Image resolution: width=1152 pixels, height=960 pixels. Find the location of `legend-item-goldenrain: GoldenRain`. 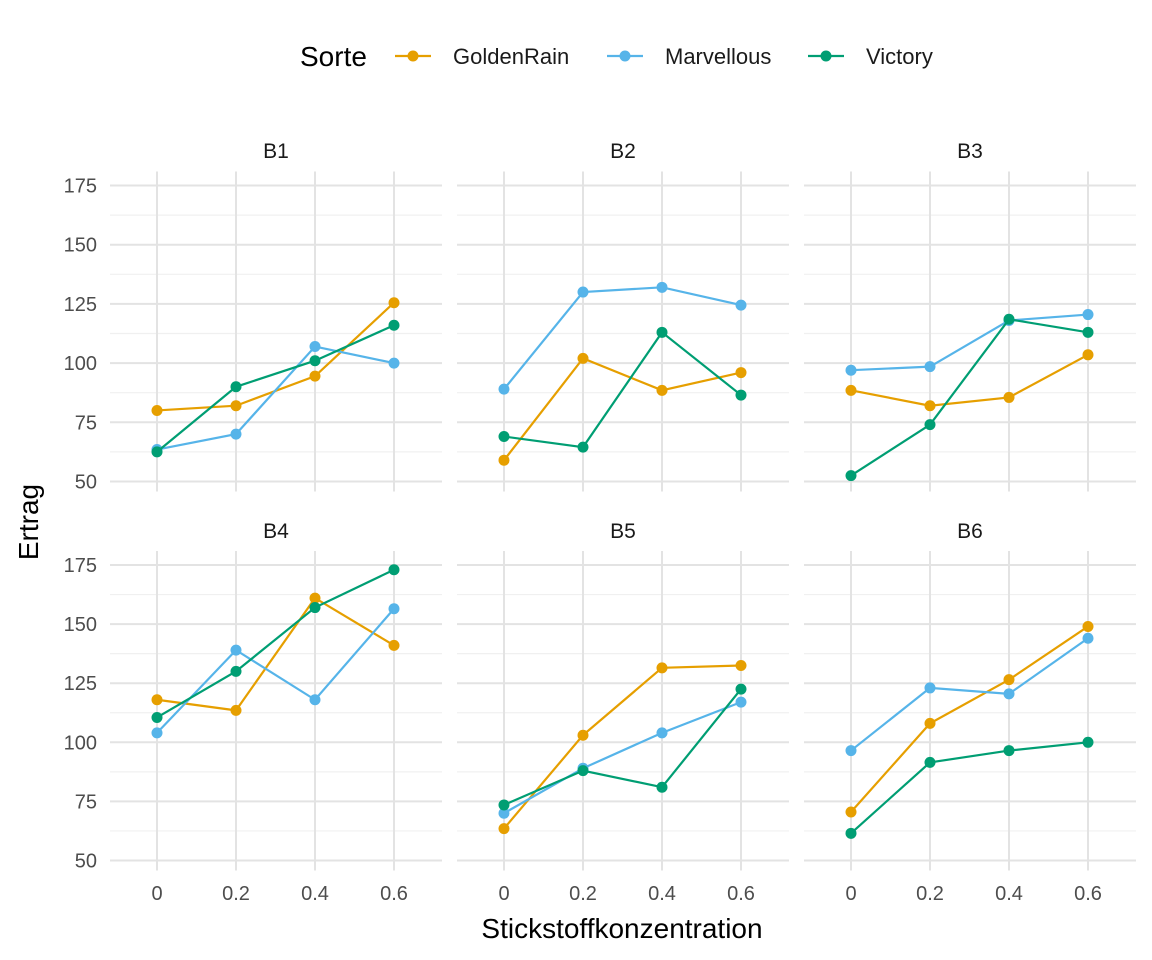

legend-item-goldenrain: GoldenRain is located at coordinates (482, 56).